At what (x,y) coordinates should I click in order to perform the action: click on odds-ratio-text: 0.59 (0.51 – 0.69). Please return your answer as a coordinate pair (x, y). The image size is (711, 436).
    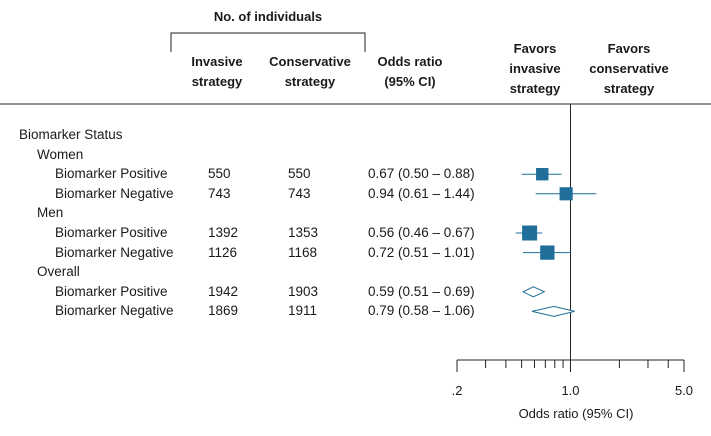
    Looking at the image, I should click on (421, 291).